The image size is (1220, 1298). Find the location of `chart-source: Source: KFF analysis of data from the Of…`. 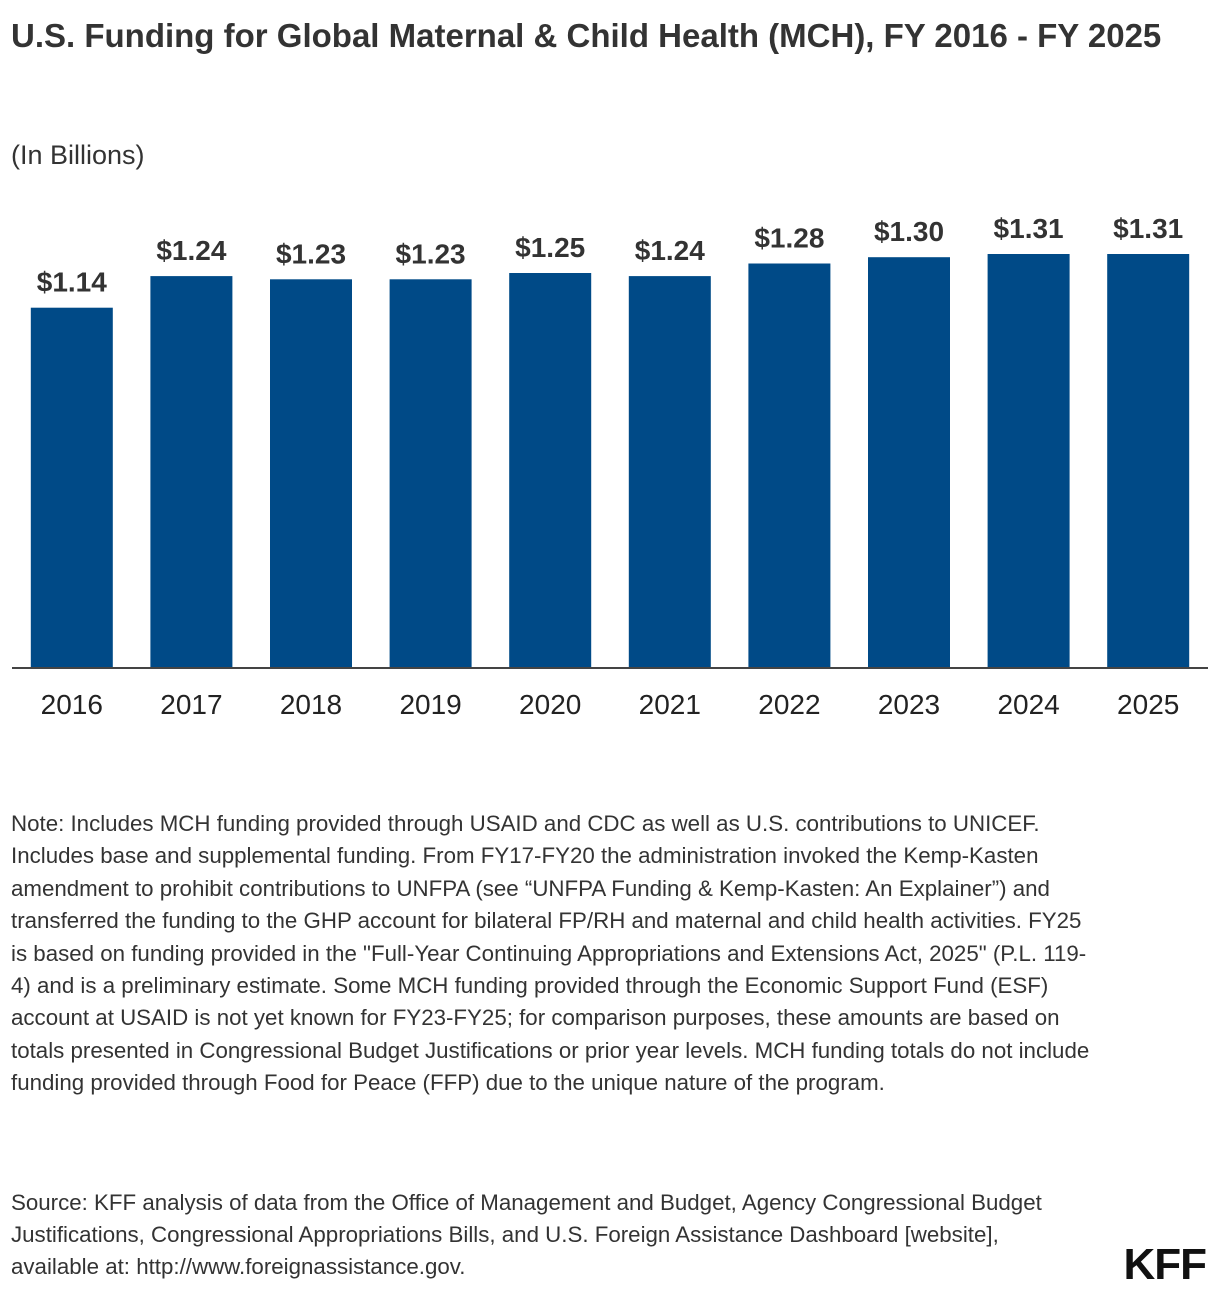

chart-source: Source: KFF analysis of data from the Of… is located at coordinates (526, 1234).